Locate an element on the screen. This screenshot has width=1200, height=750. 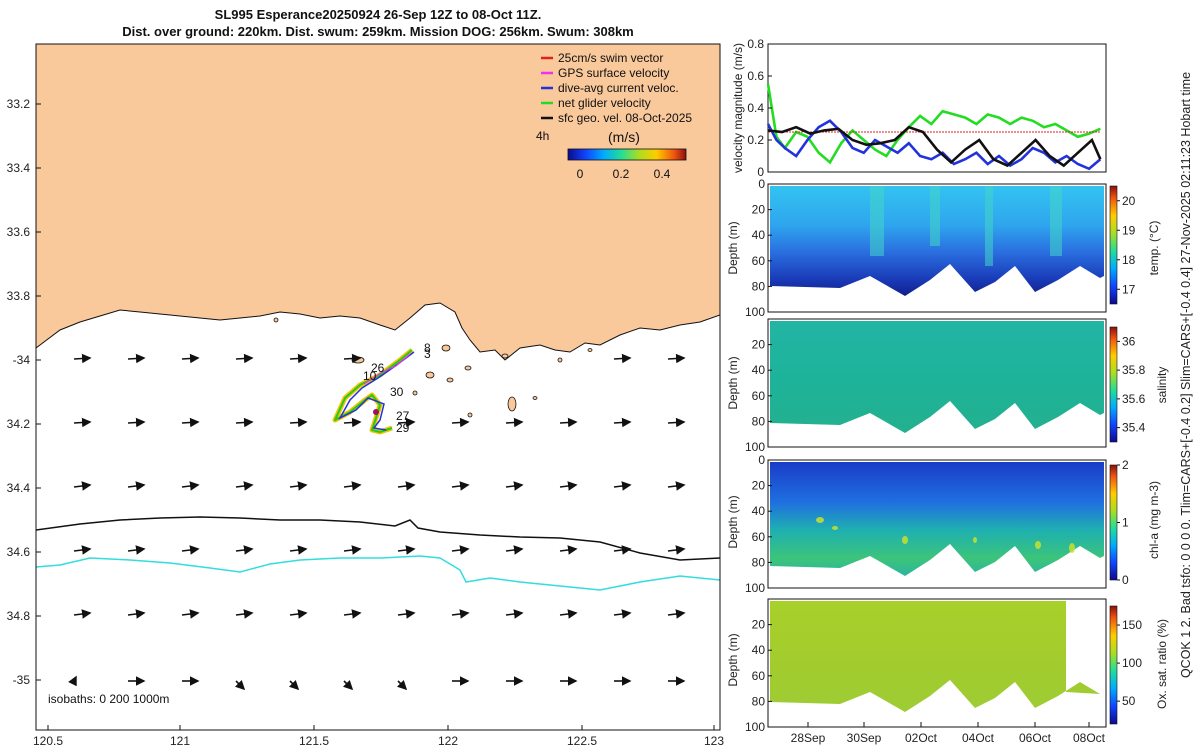
map-x-tick: 121 is located at coordinates (180, 741).